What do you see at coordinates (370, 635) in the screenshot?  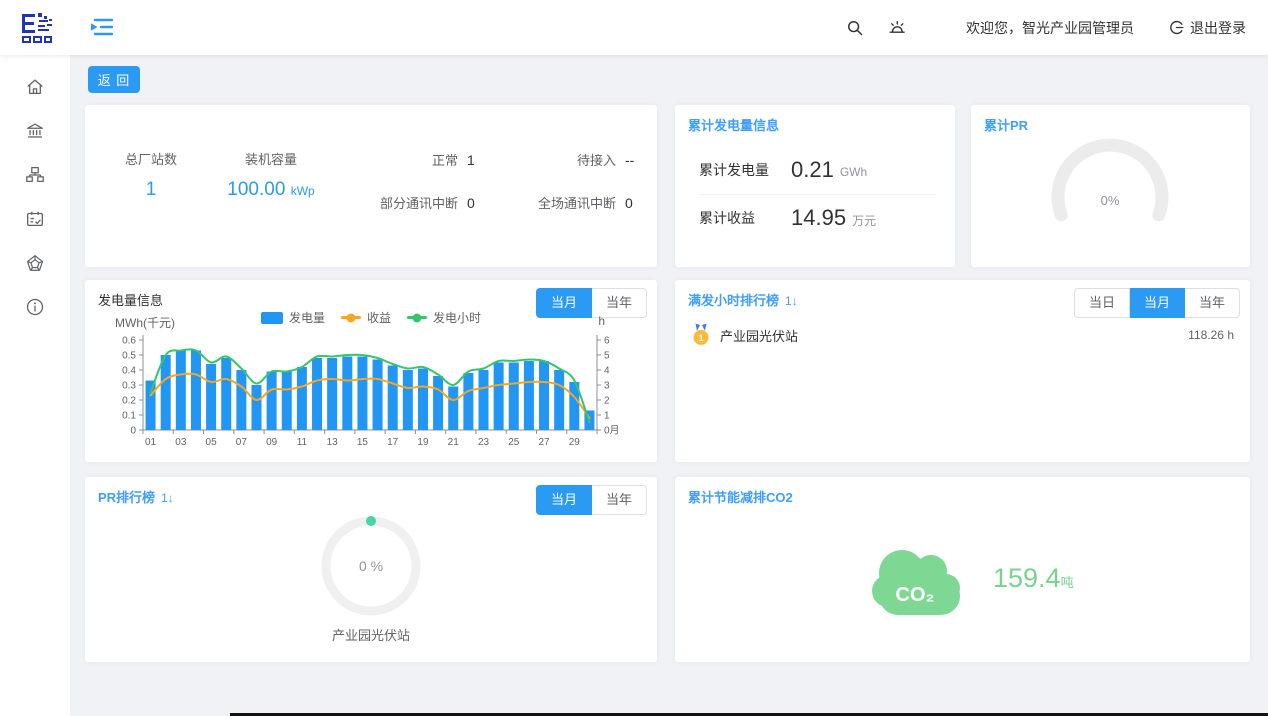 I see `pr-ring-station: 产业园光伏站` at bounding box center [370, 635].